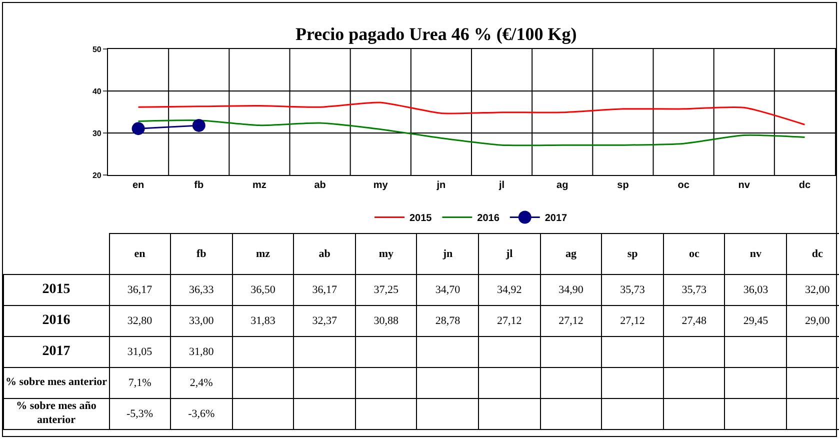 The width and height of the screenshot is (839, 439). I want to click on category-label: jl, so click(509, 254).